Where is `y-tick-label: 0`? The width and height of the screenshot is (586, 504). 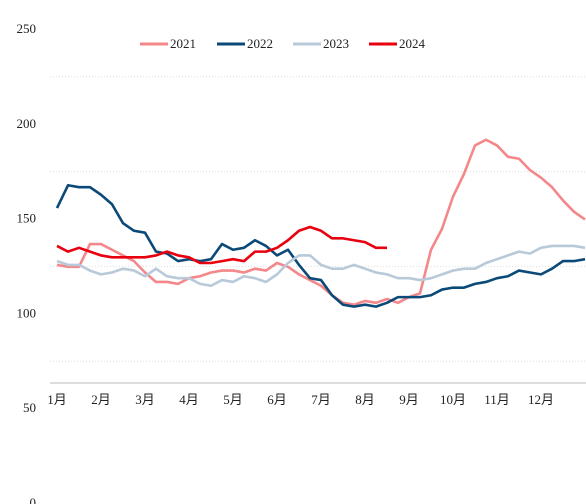
y-tick-label: 0 is located at coordinates (33, 499).